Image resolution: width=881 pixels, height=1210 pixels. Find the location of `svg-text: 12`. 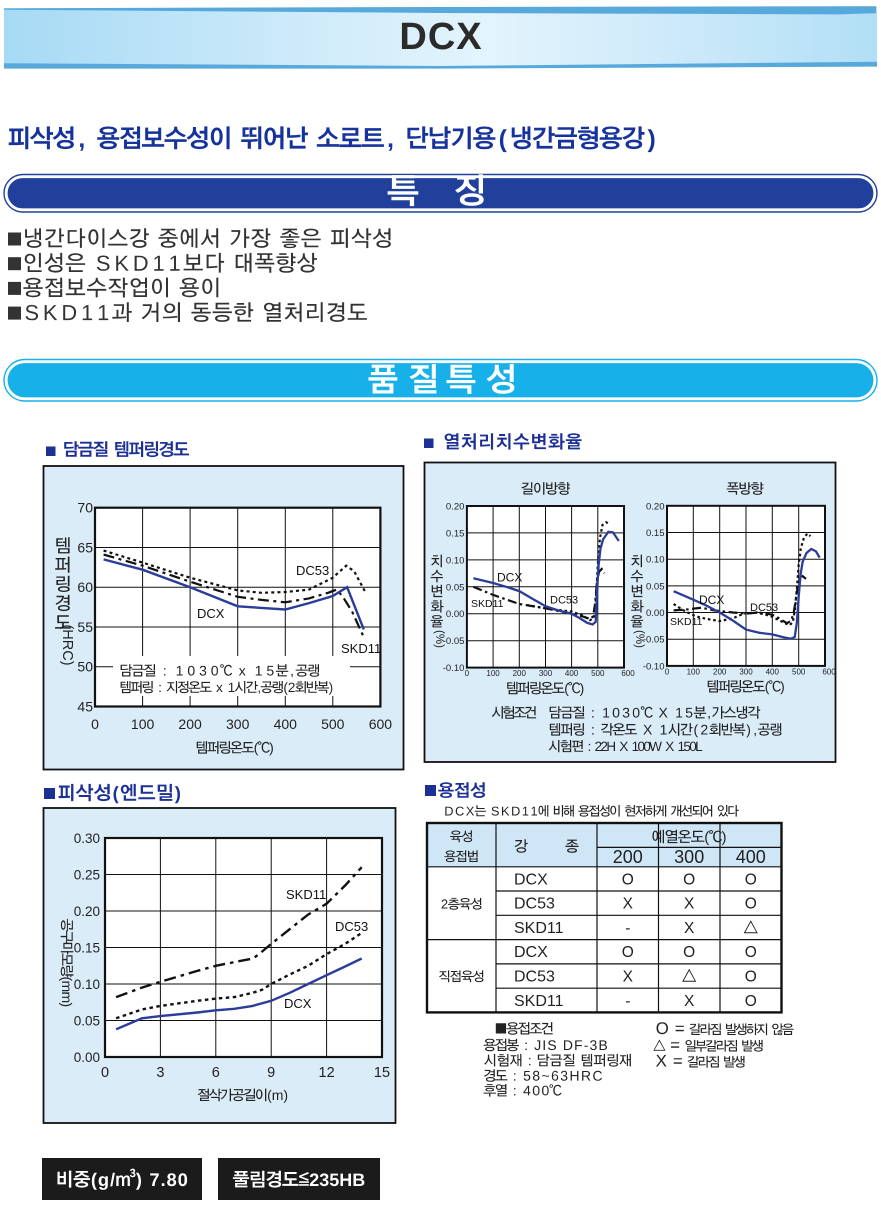

svg-text: 12 is located at coordinates (327, 1073).